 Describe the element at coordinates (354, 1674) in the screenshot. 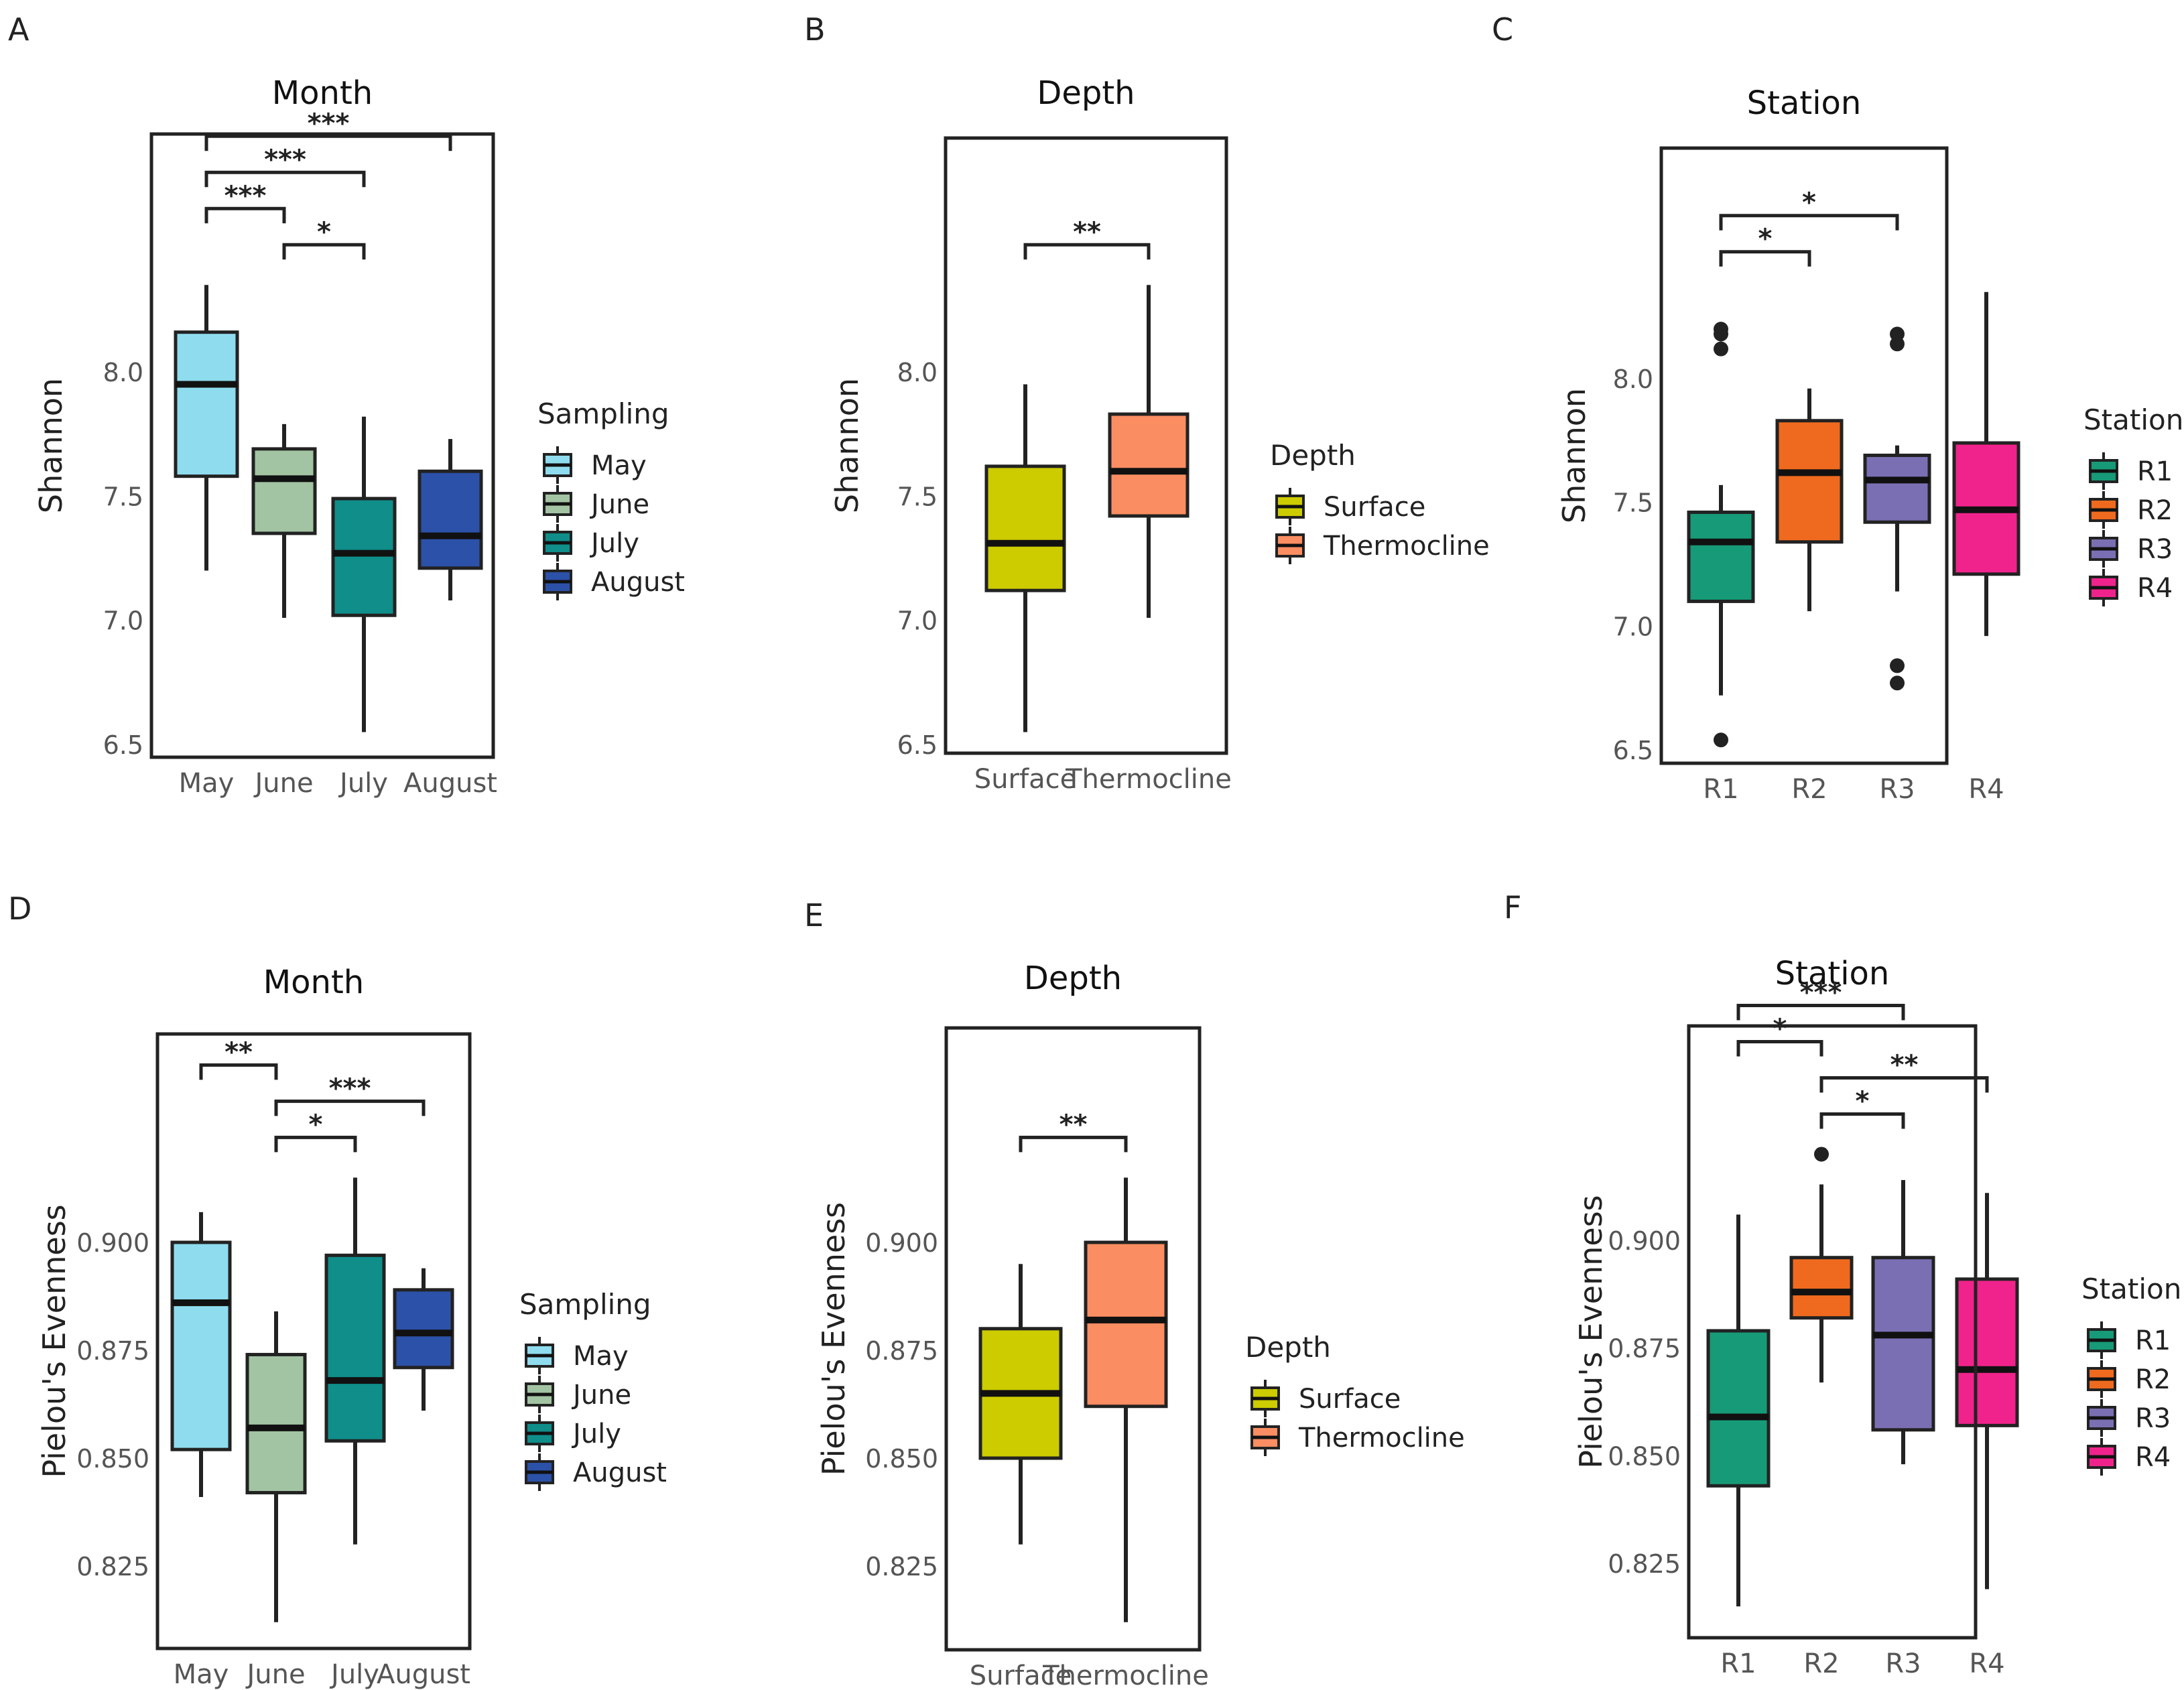

I see `x-tick-label: July` at that location.